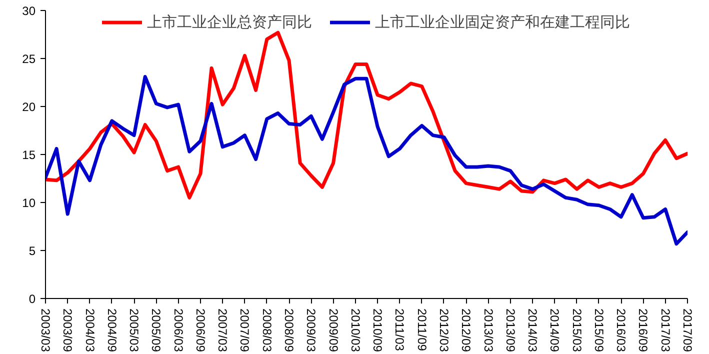 The image size is (709, 354). What do you see at coordinates (178, 330) in the screenshot?
I see `x-tick-label: 2006/03` at bounding box center [178, 330].